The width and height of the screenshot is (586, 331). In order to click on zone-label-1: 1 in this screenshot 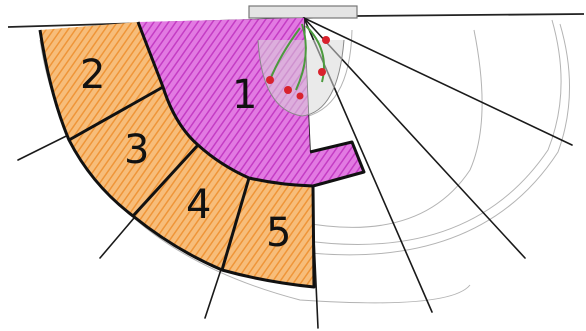, I will do `click(244, 95)`.